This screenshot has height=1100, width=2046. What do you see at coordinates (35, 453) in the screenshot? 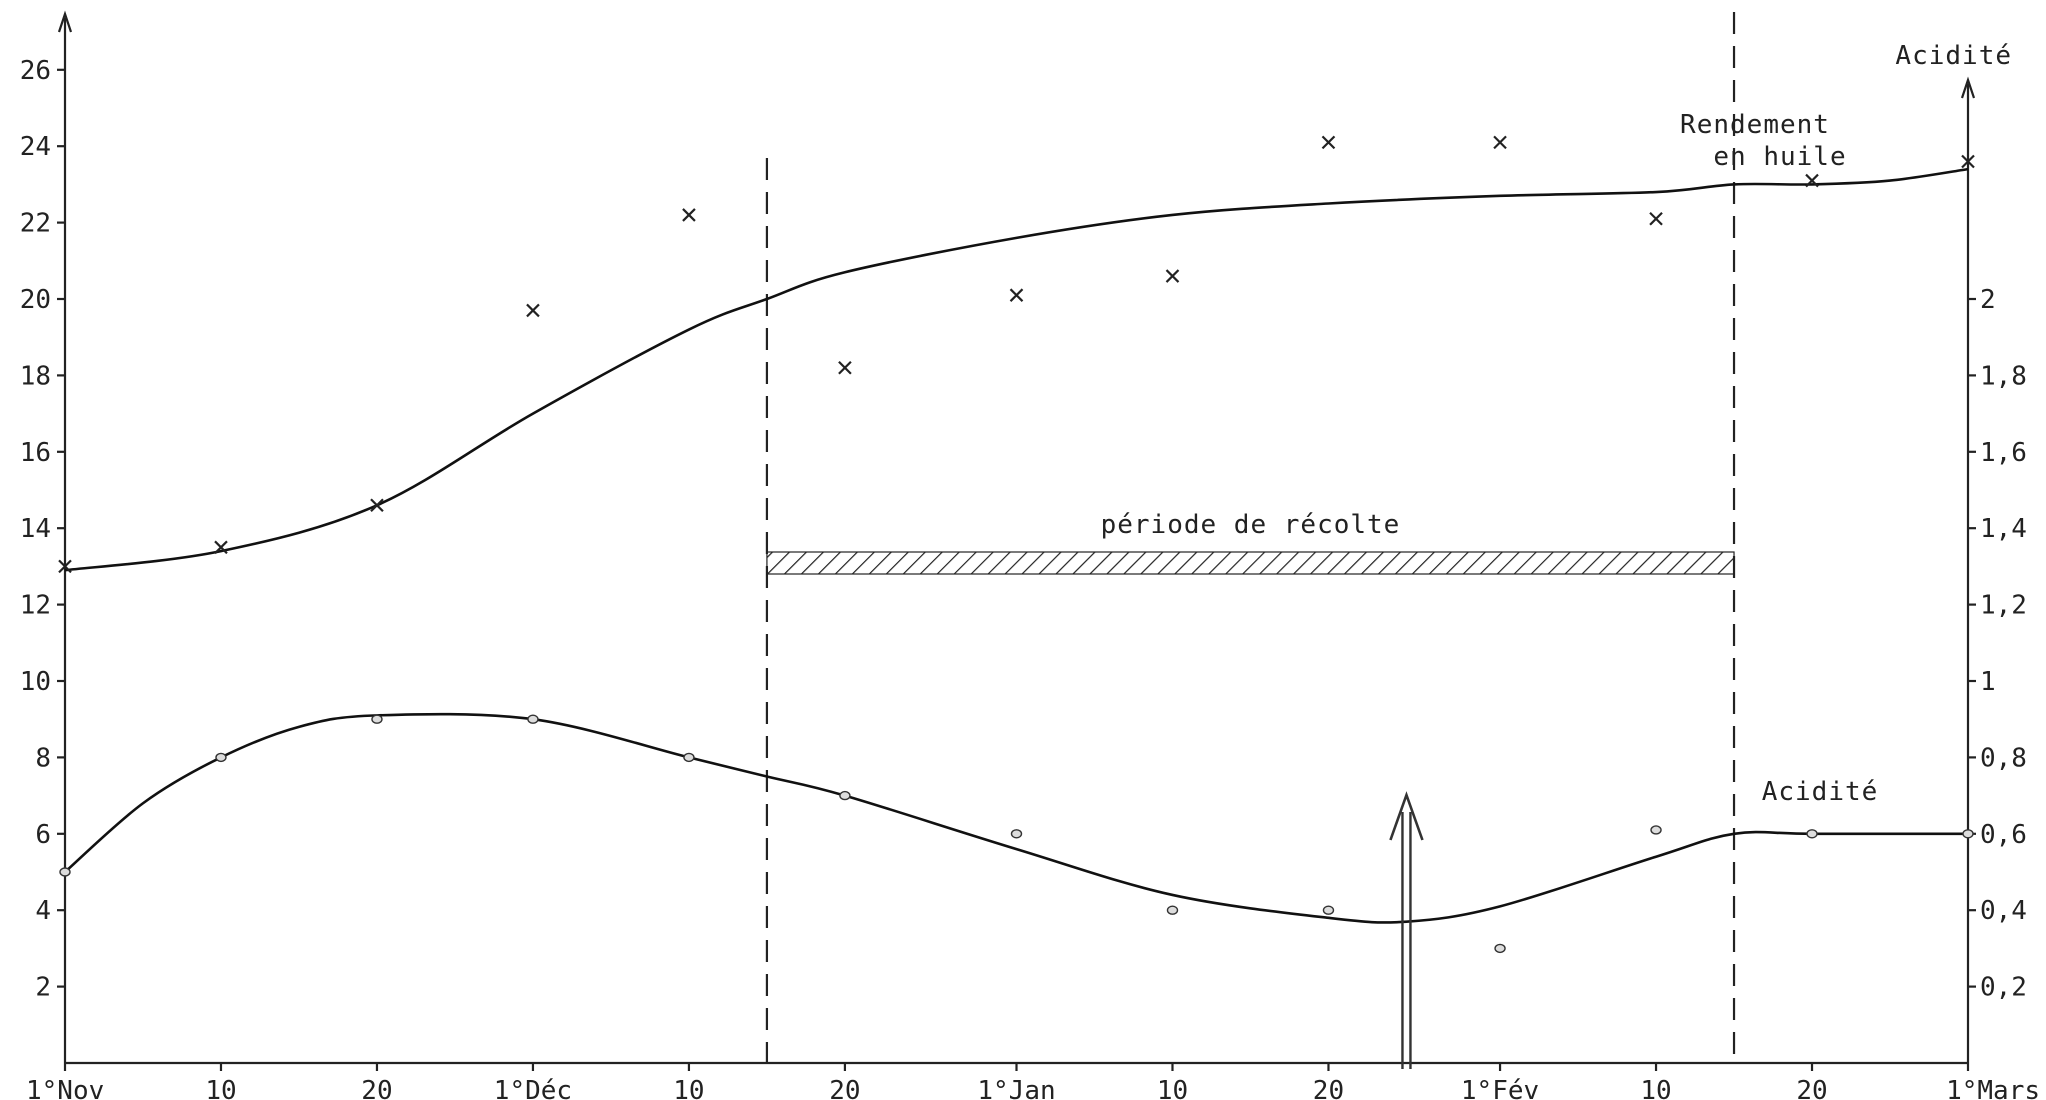
I see `left-tick-label: 16` at bounding box center [35, 453].